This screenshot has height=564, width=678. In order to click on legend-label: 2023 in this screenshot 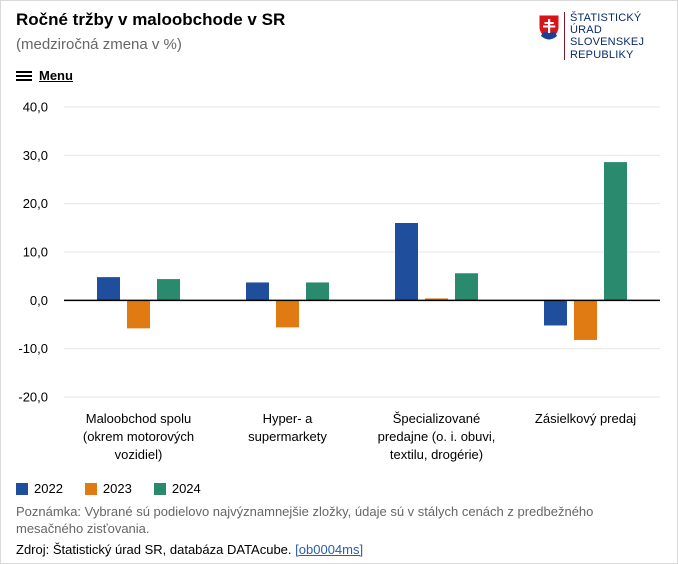, I will do `click(117, 488)`.